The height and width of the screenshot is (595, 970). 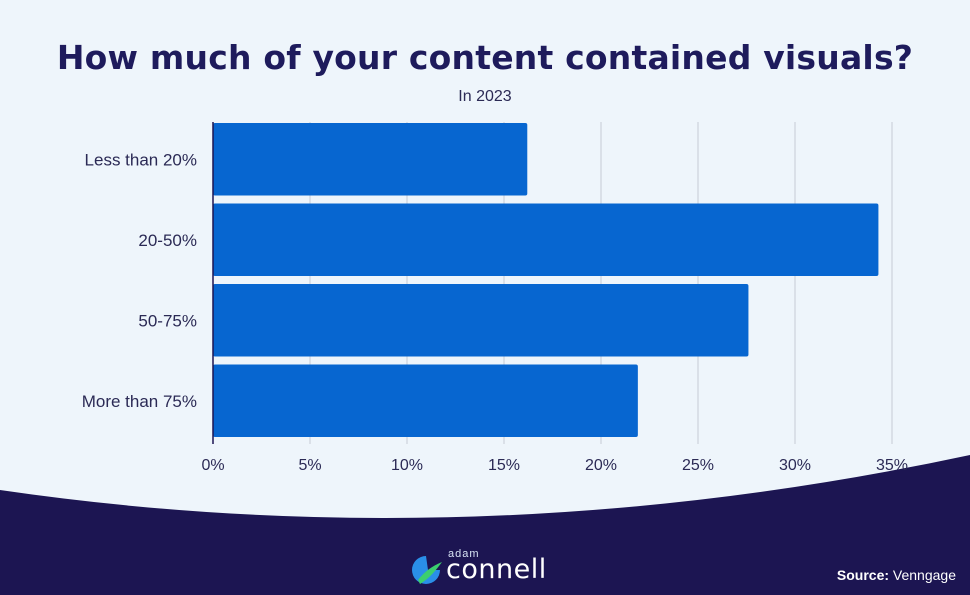 What do you see at coordinates (496, 569) in the screenshot?
I see `logo-text-large: connell` at bounding box center [496, 569].